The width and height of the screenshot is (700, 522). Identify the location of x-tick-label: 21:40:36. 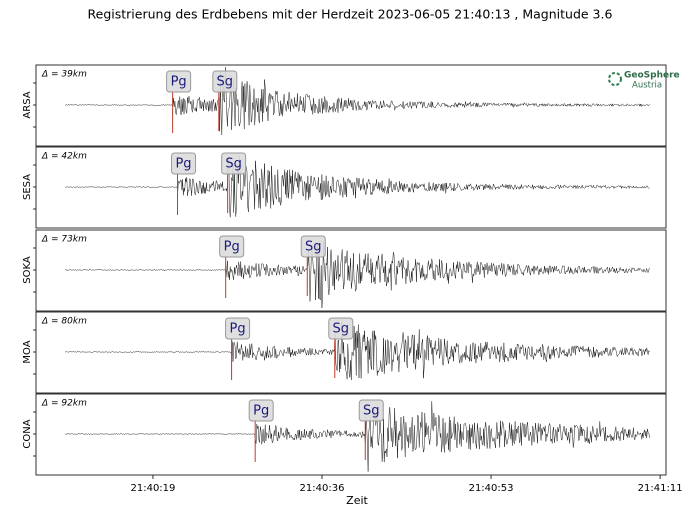
(322, 488).